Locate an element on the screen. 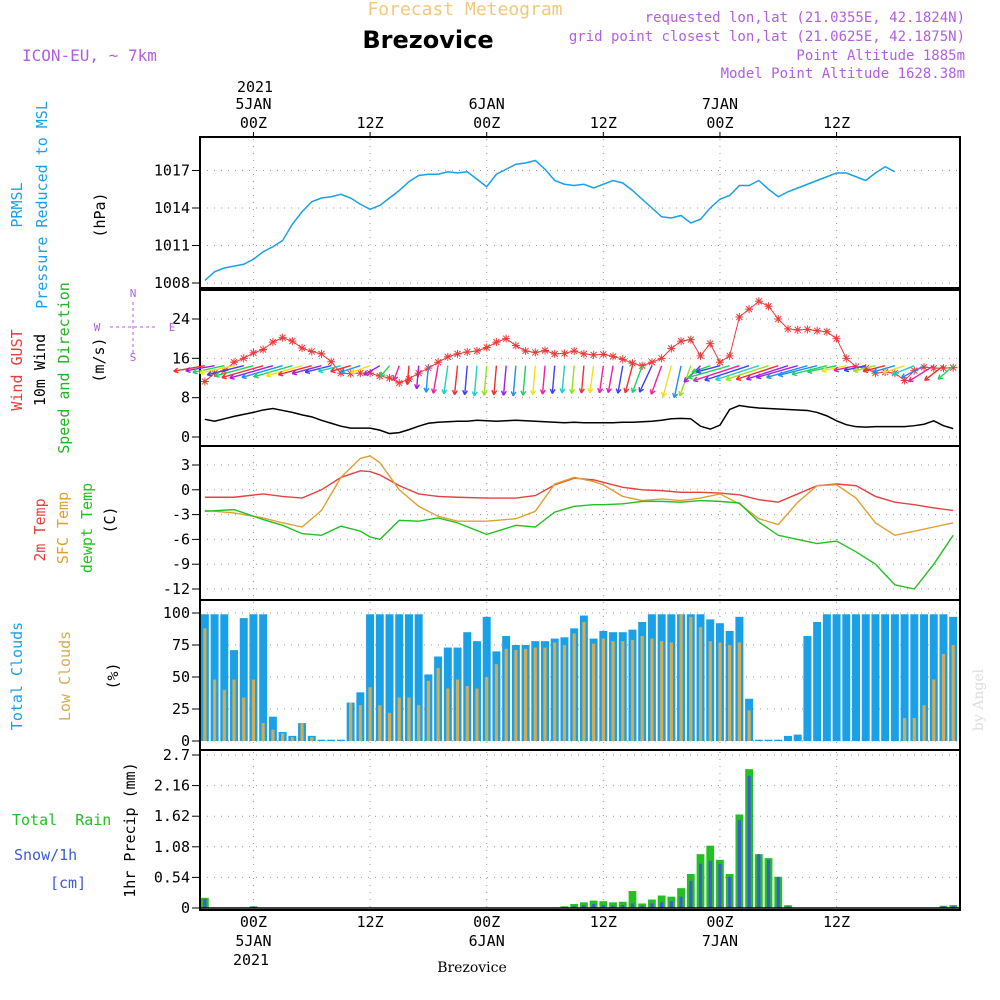  temperature-panel: -12 -9 -6 -3 0 3 is located at coordinates (562, 523).